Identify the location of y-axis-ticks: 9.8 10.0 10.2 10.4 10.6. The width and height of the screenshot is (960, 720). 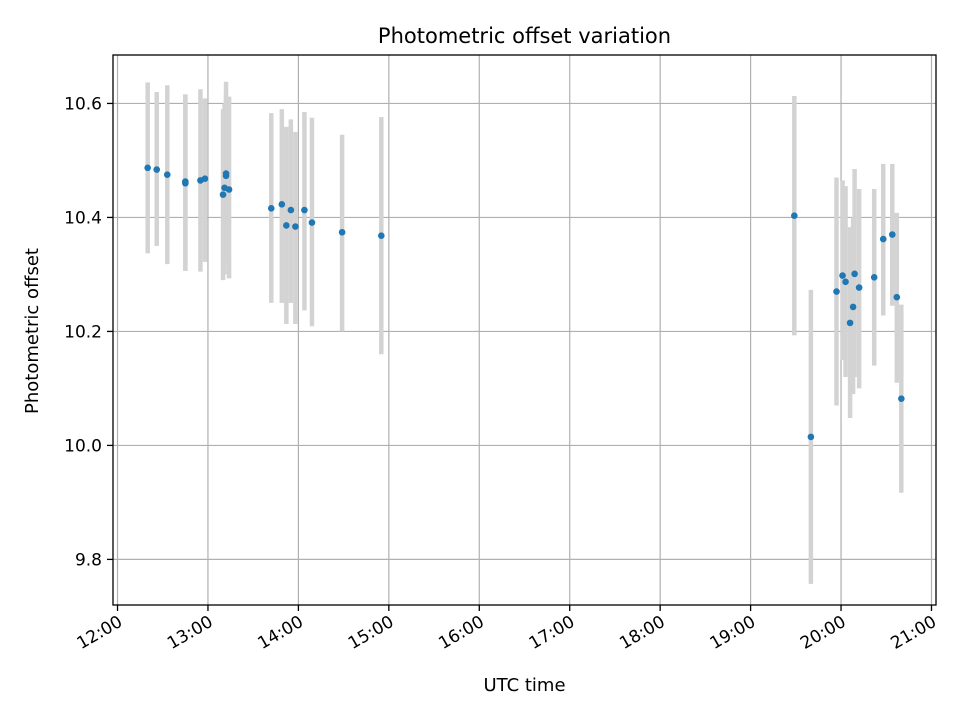
(88, 332).